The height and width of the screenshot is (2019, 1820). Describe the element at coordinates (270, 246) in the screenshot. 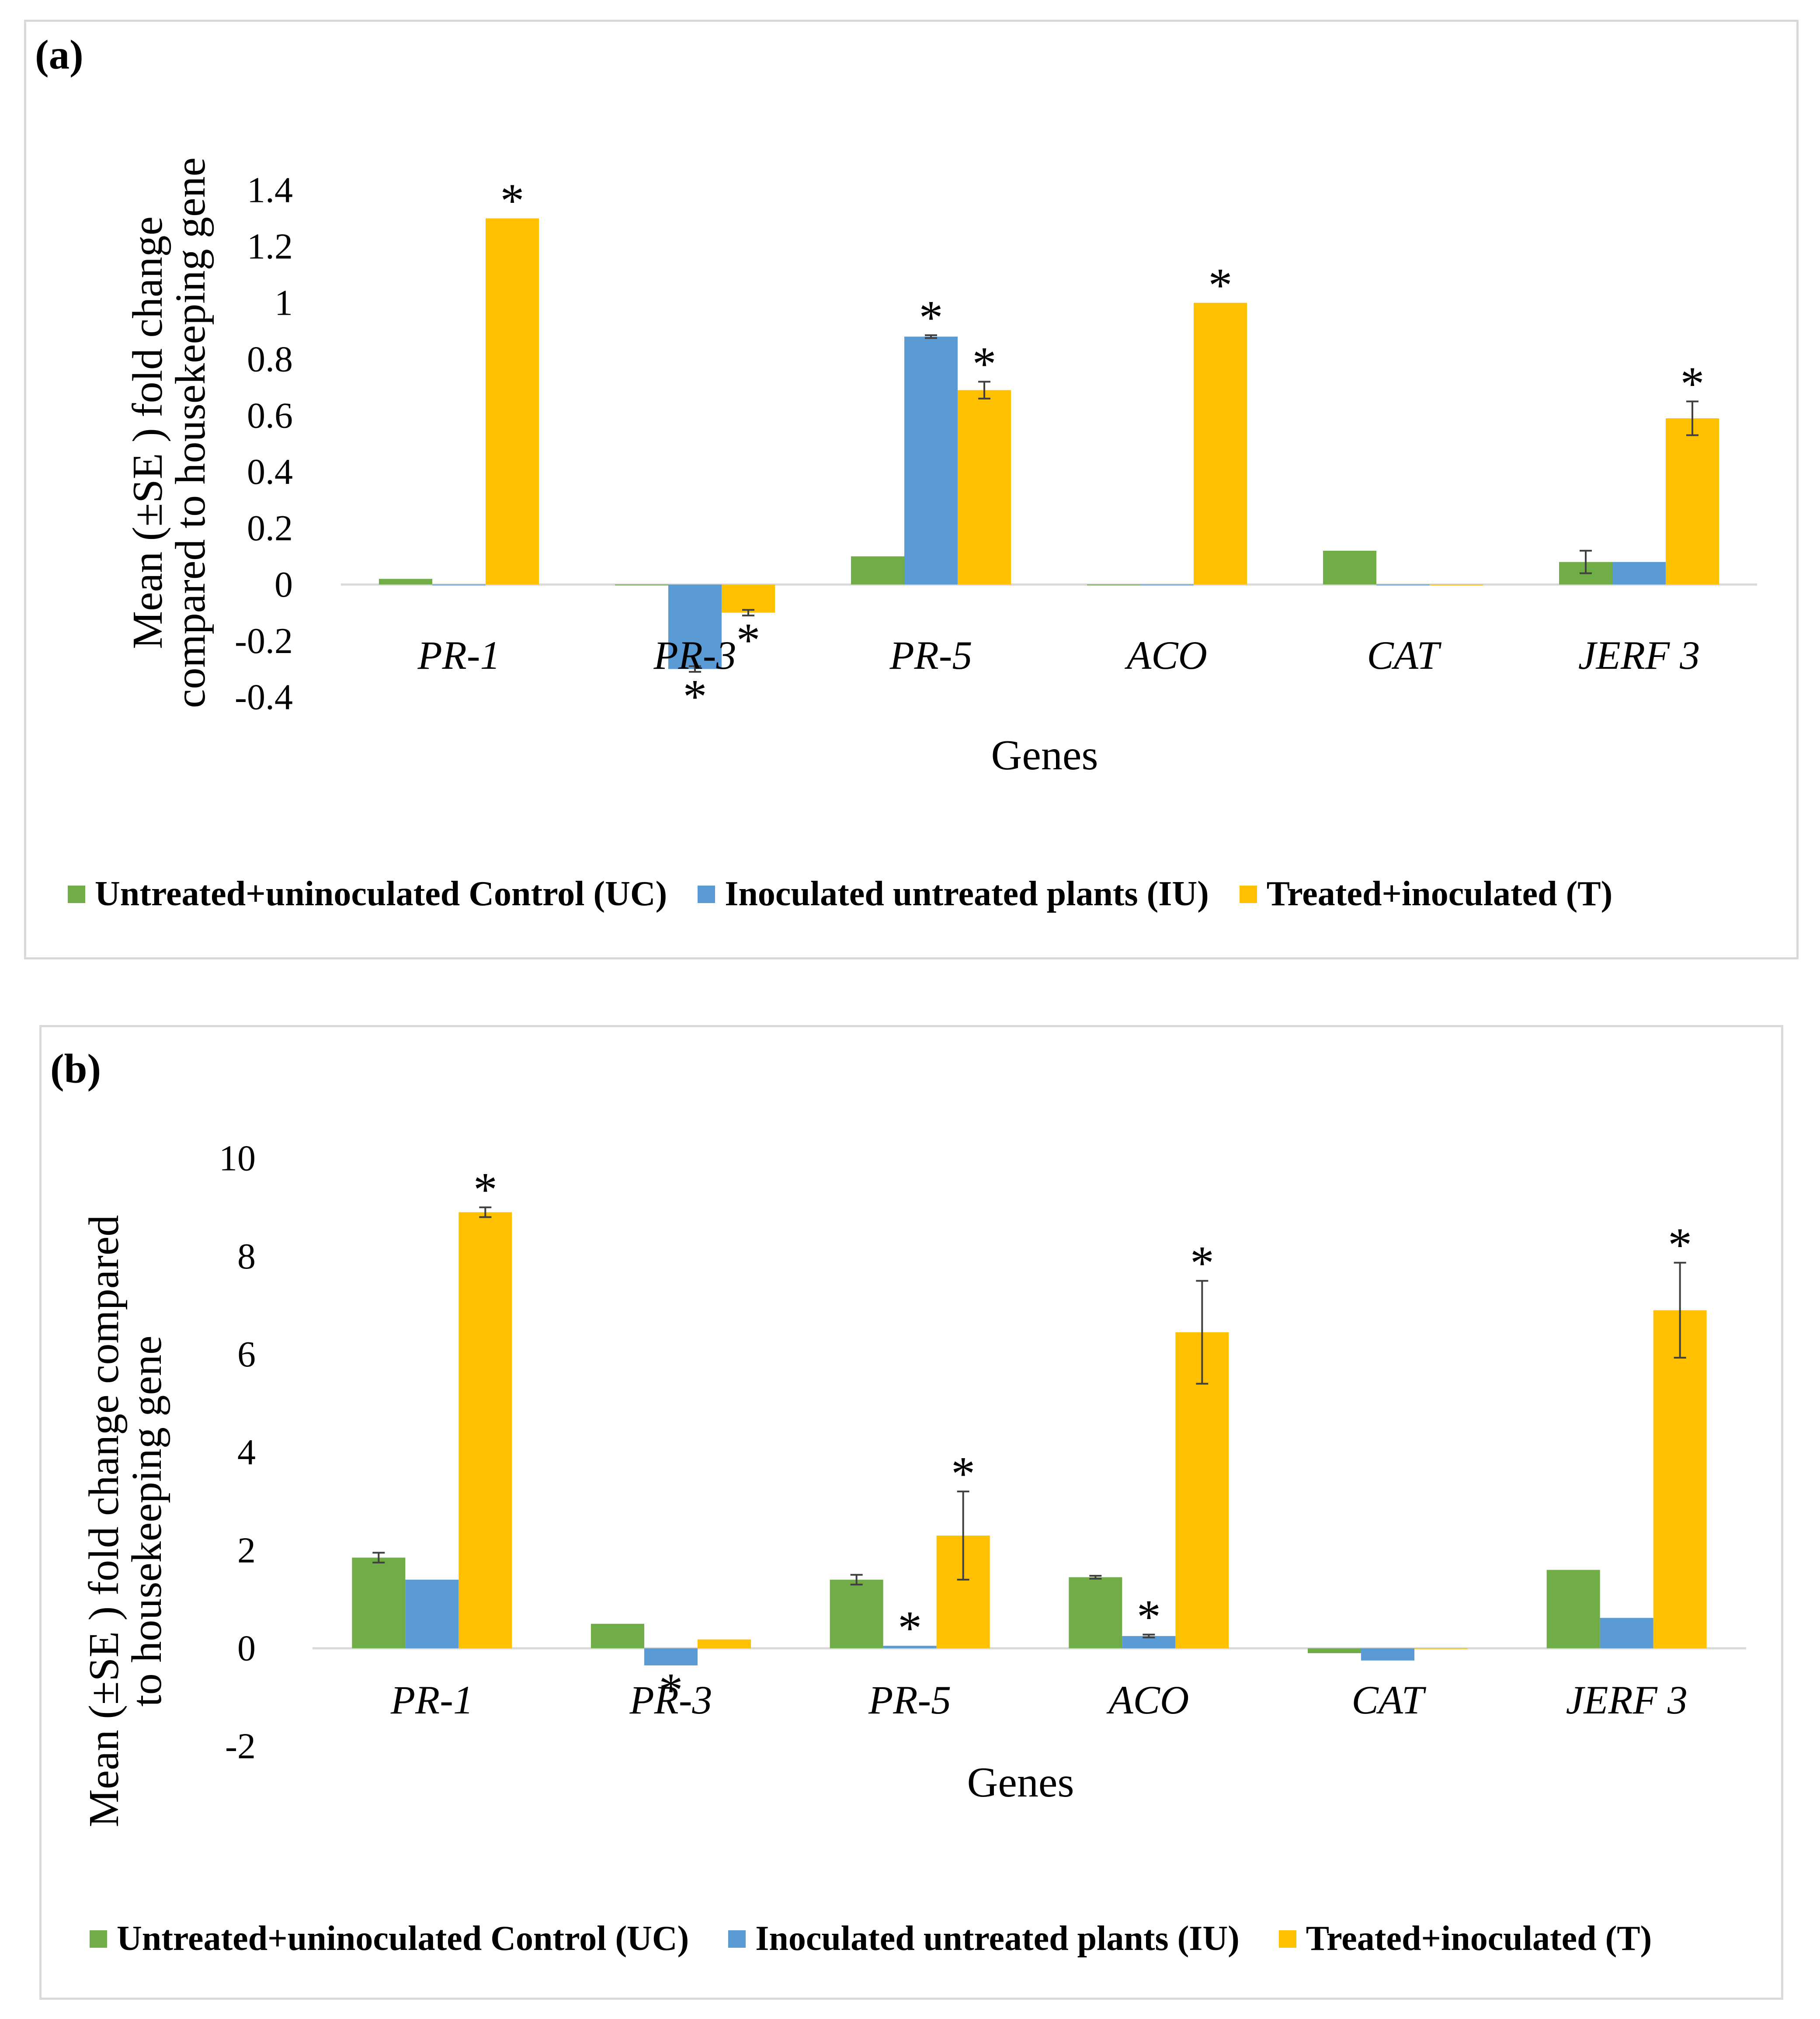

I see `y-tick-label: 1.2` at that location.